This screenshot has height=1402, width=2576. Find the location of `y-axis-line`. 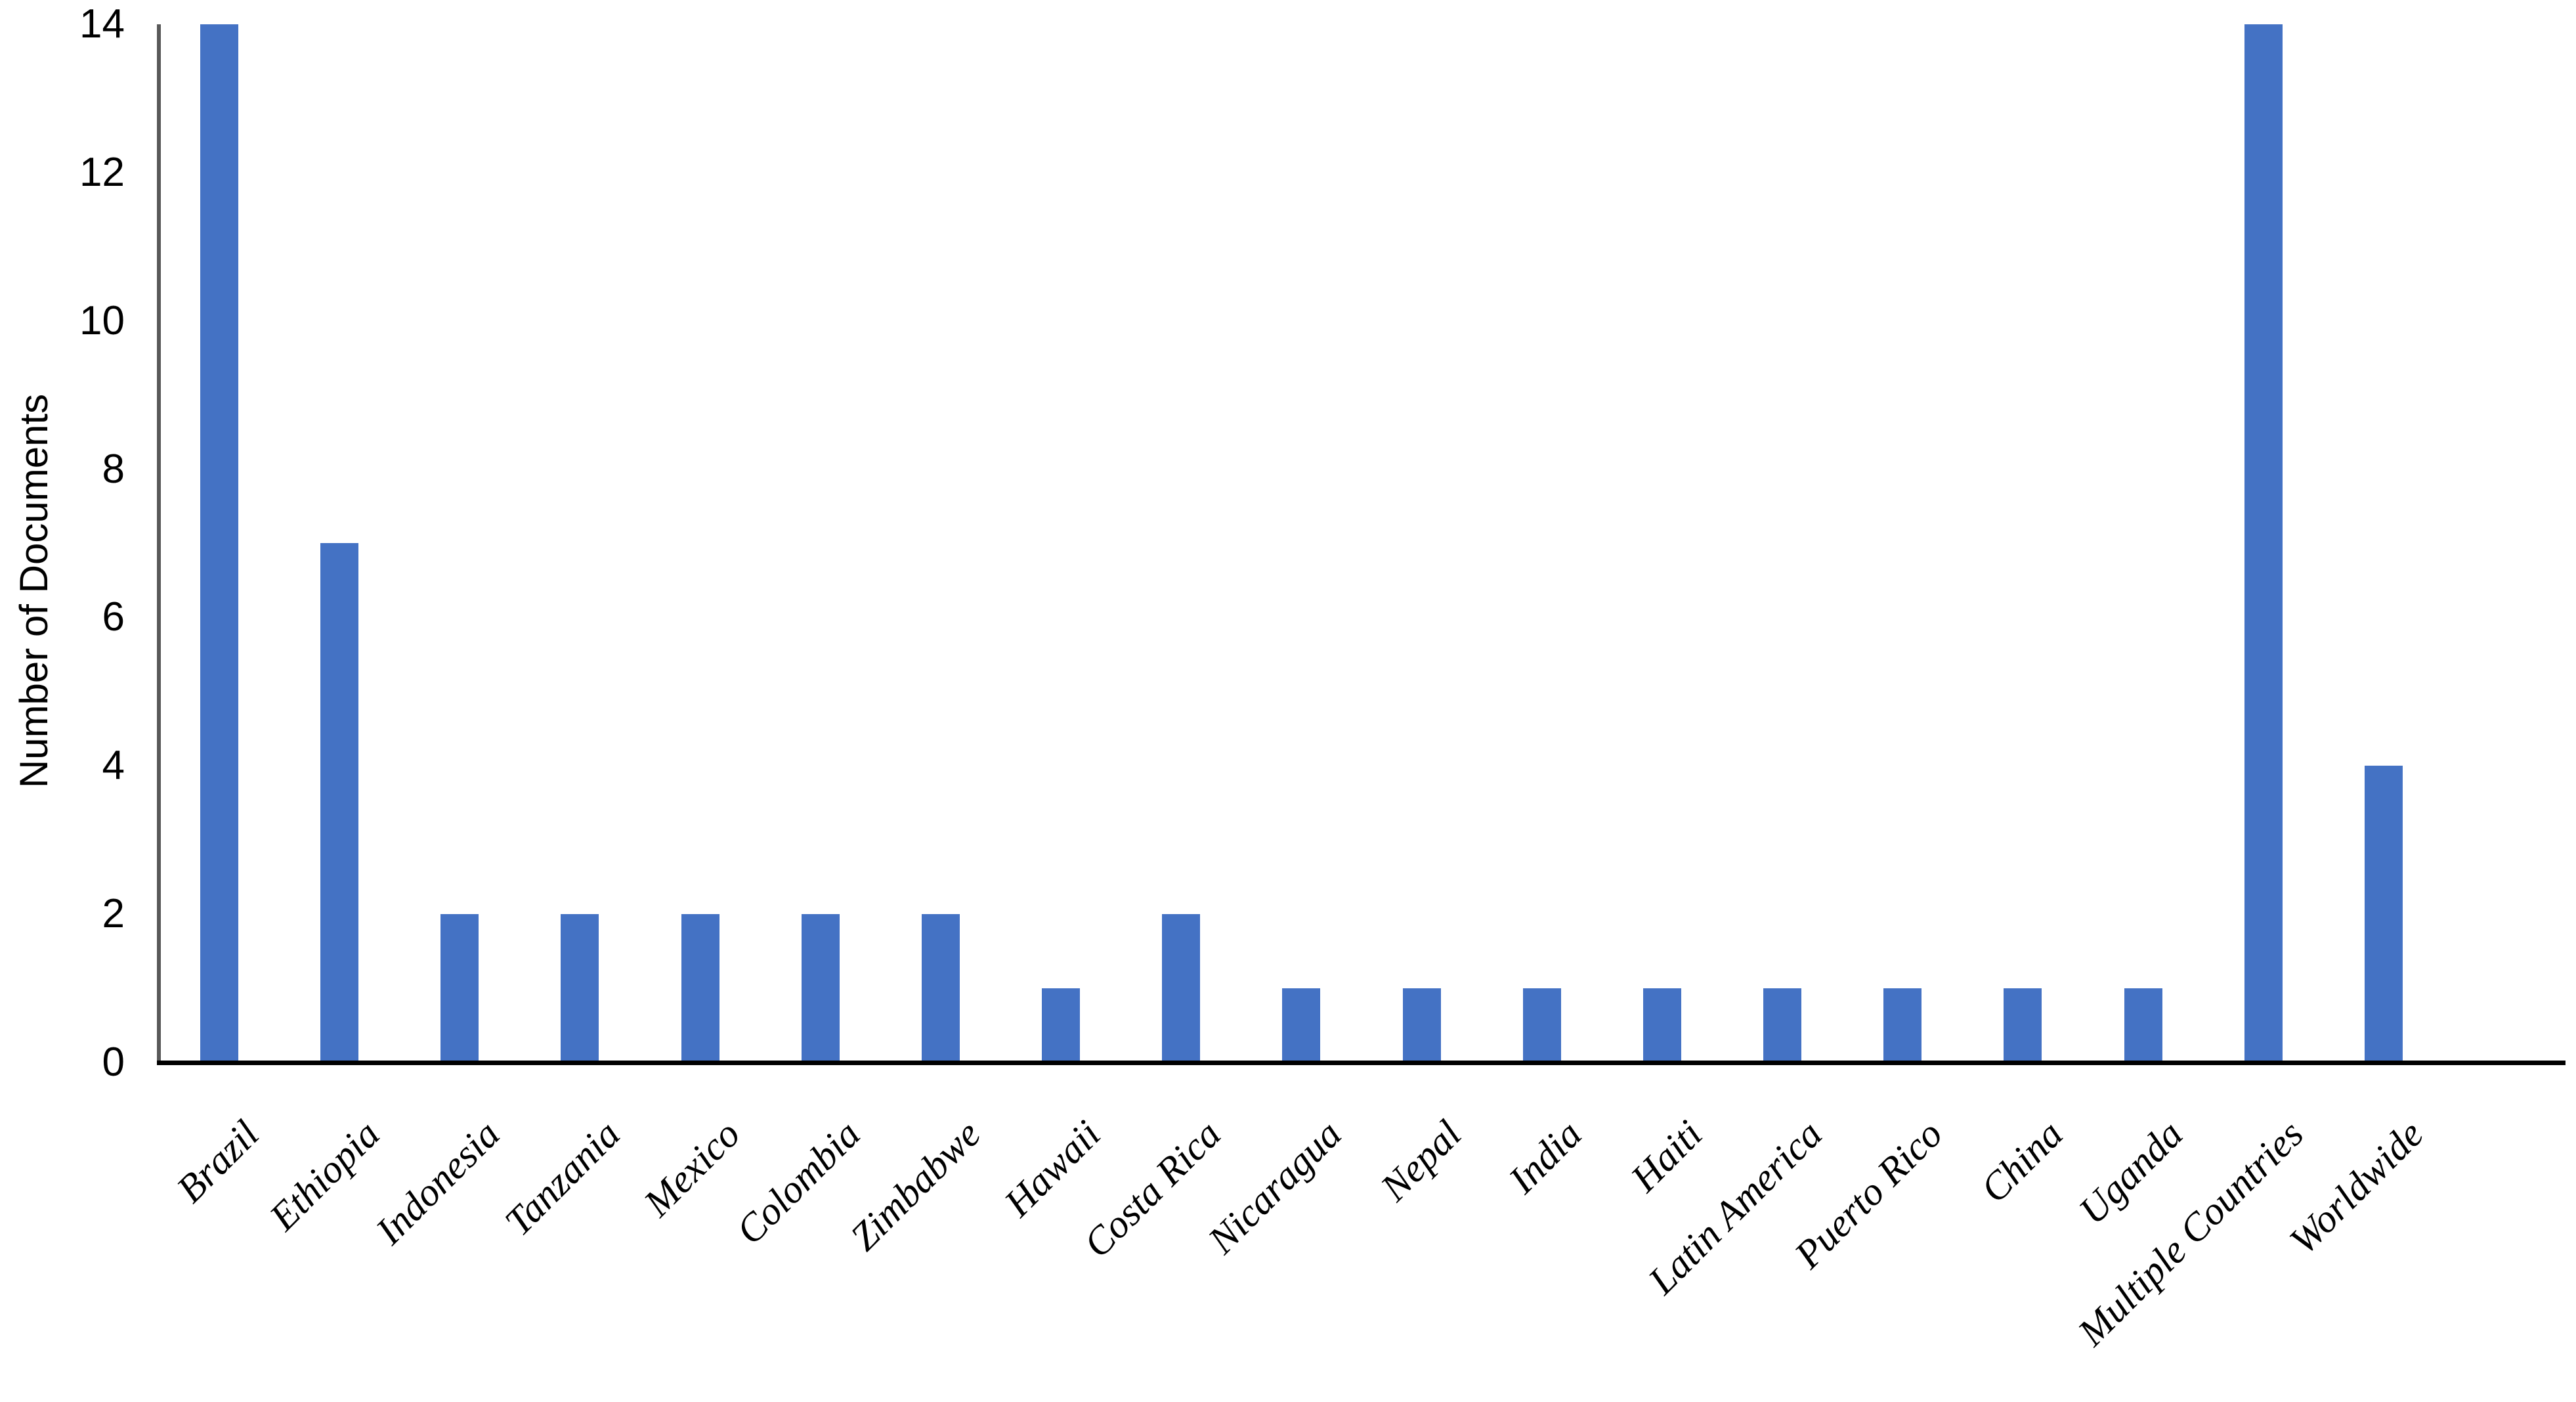

y-axis-line is located at coordinates (159, 544).